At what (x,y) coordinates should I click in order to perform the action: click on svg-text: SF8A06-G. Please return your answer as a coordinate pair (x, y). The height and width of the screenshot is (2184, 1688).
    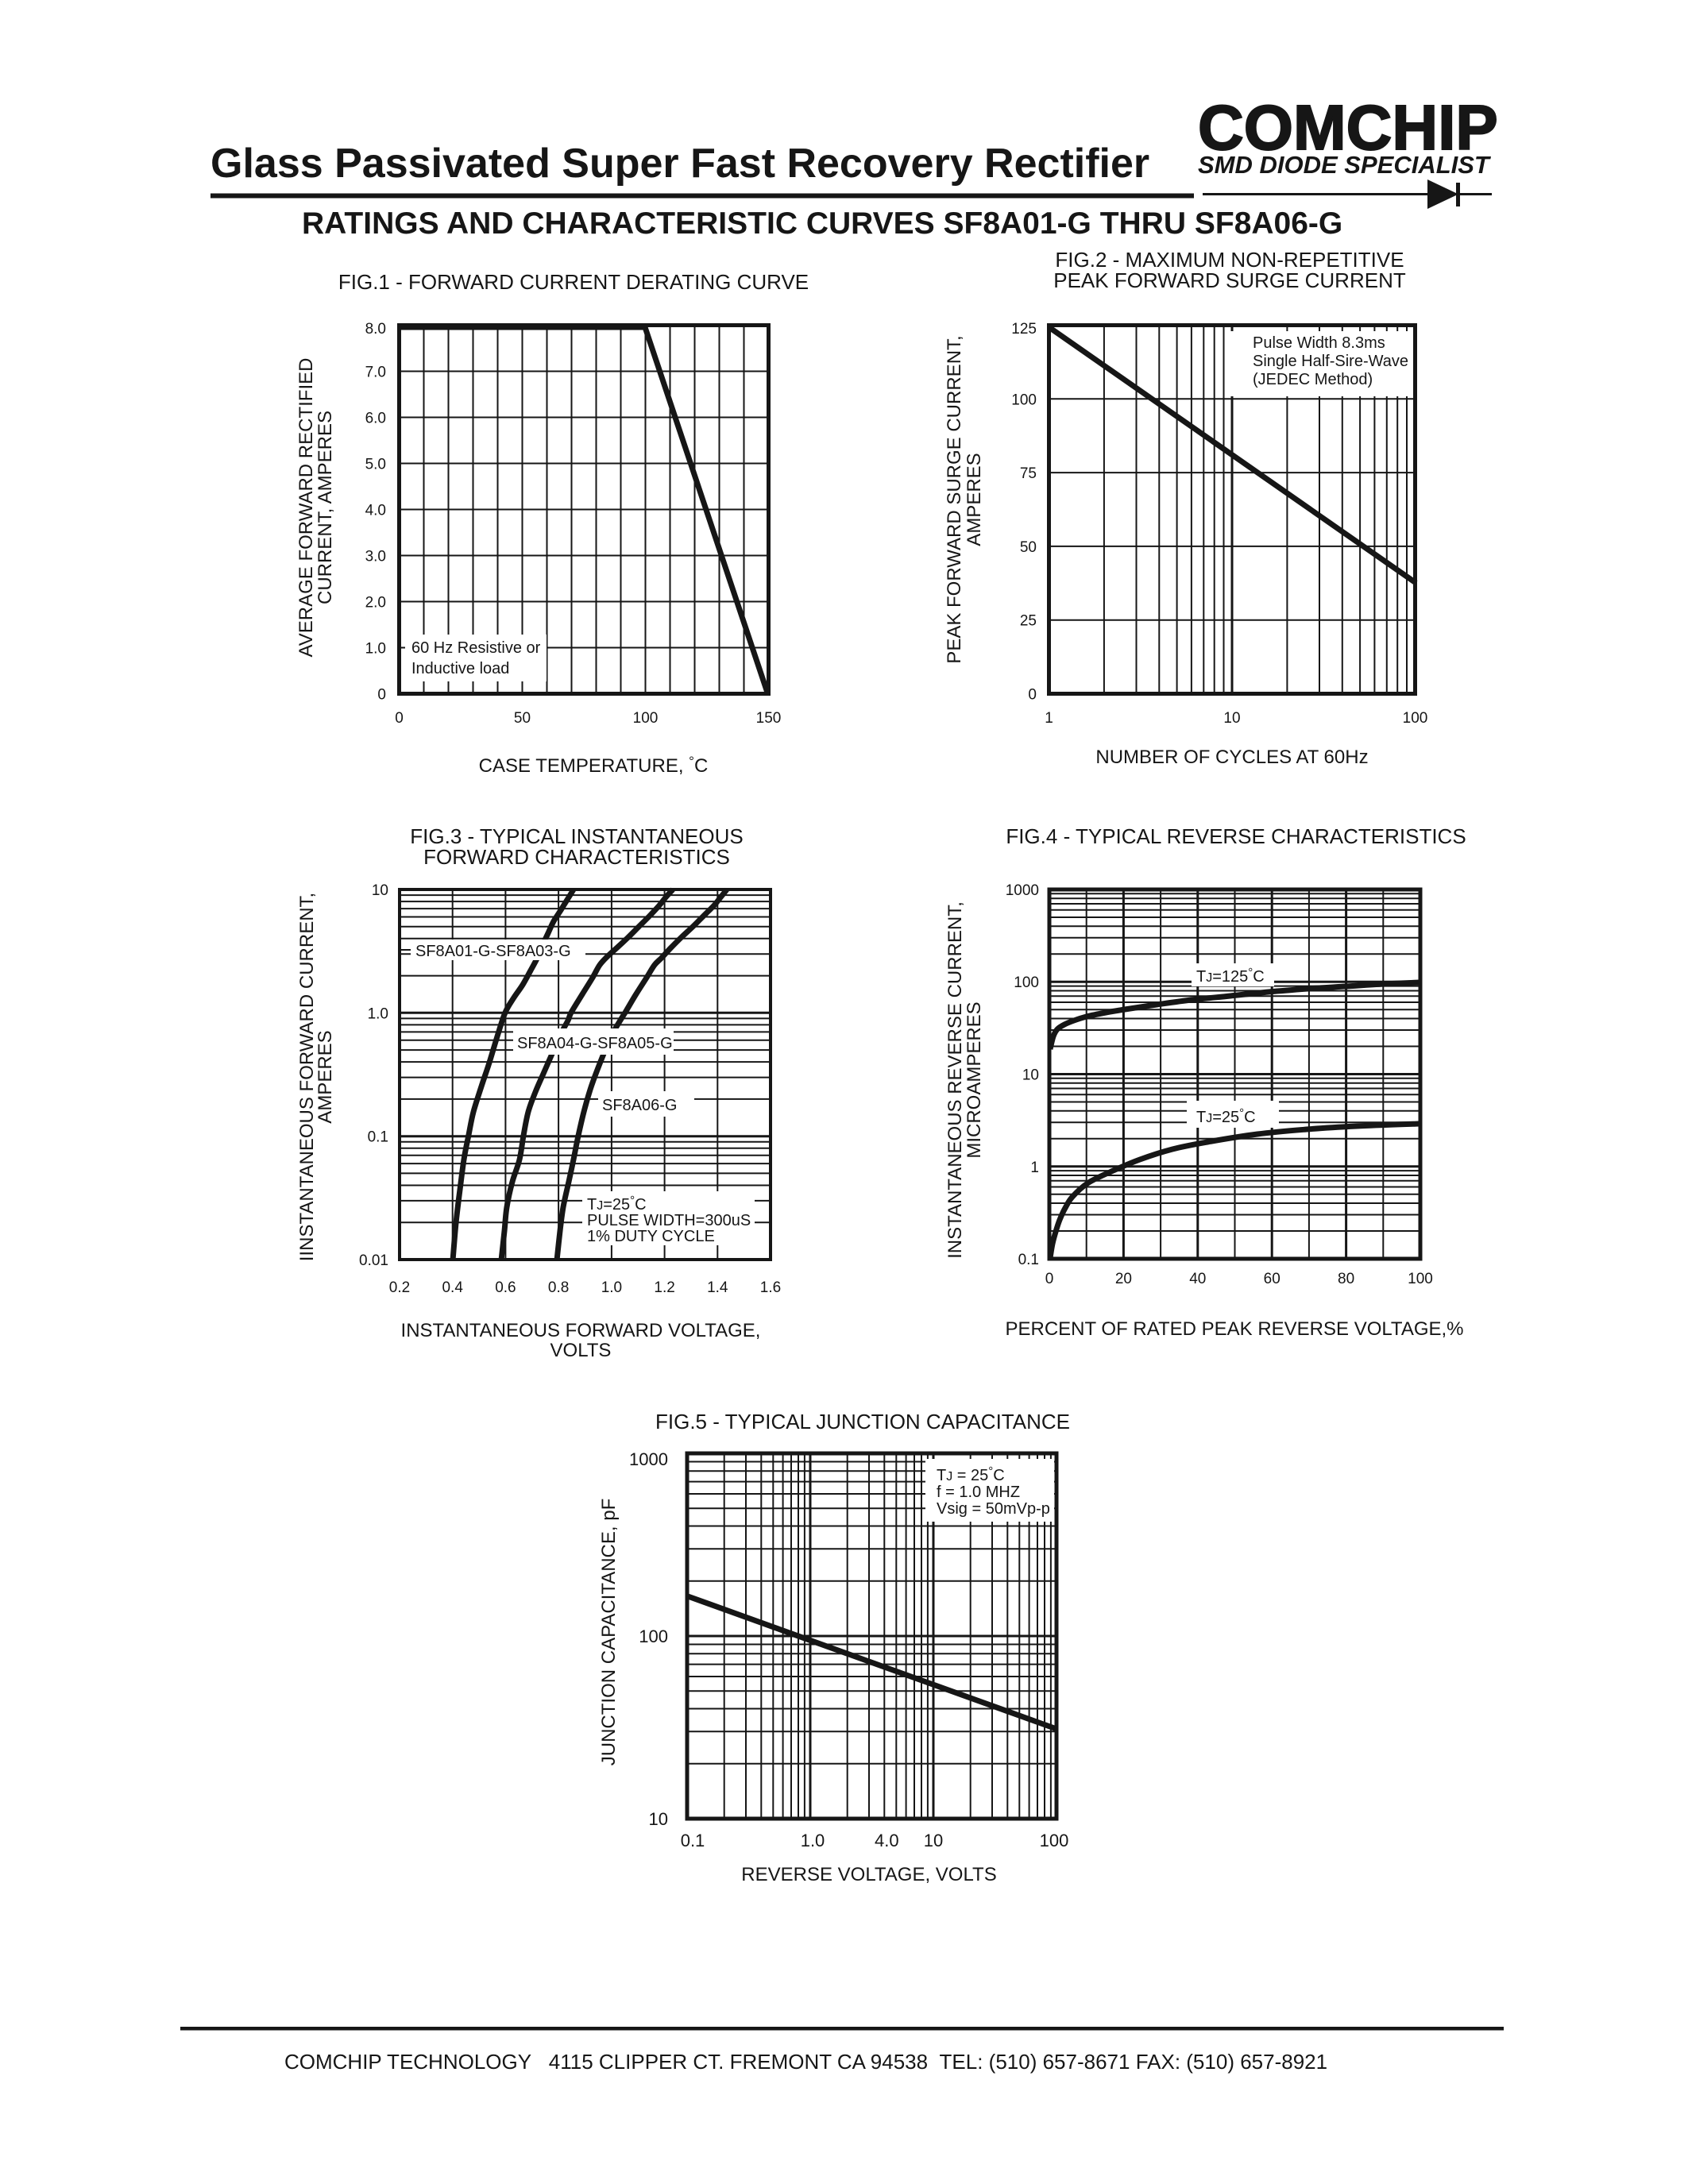
    Looking at the image, I should click on (639, 1105).